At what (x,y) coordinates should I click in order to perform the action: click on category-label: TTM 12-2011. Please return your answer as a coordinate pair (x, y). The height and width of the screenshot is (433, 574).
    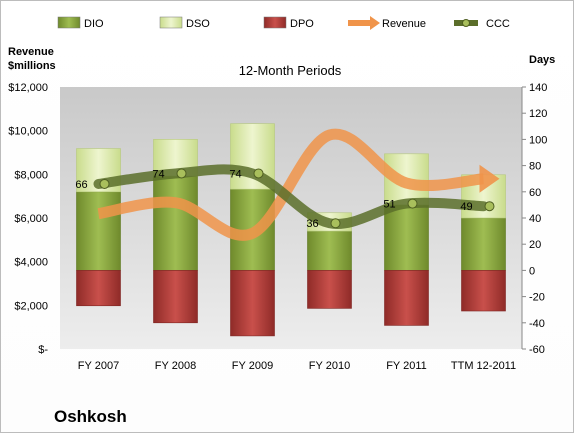
    Looking at the image, I should click on (483, 366).